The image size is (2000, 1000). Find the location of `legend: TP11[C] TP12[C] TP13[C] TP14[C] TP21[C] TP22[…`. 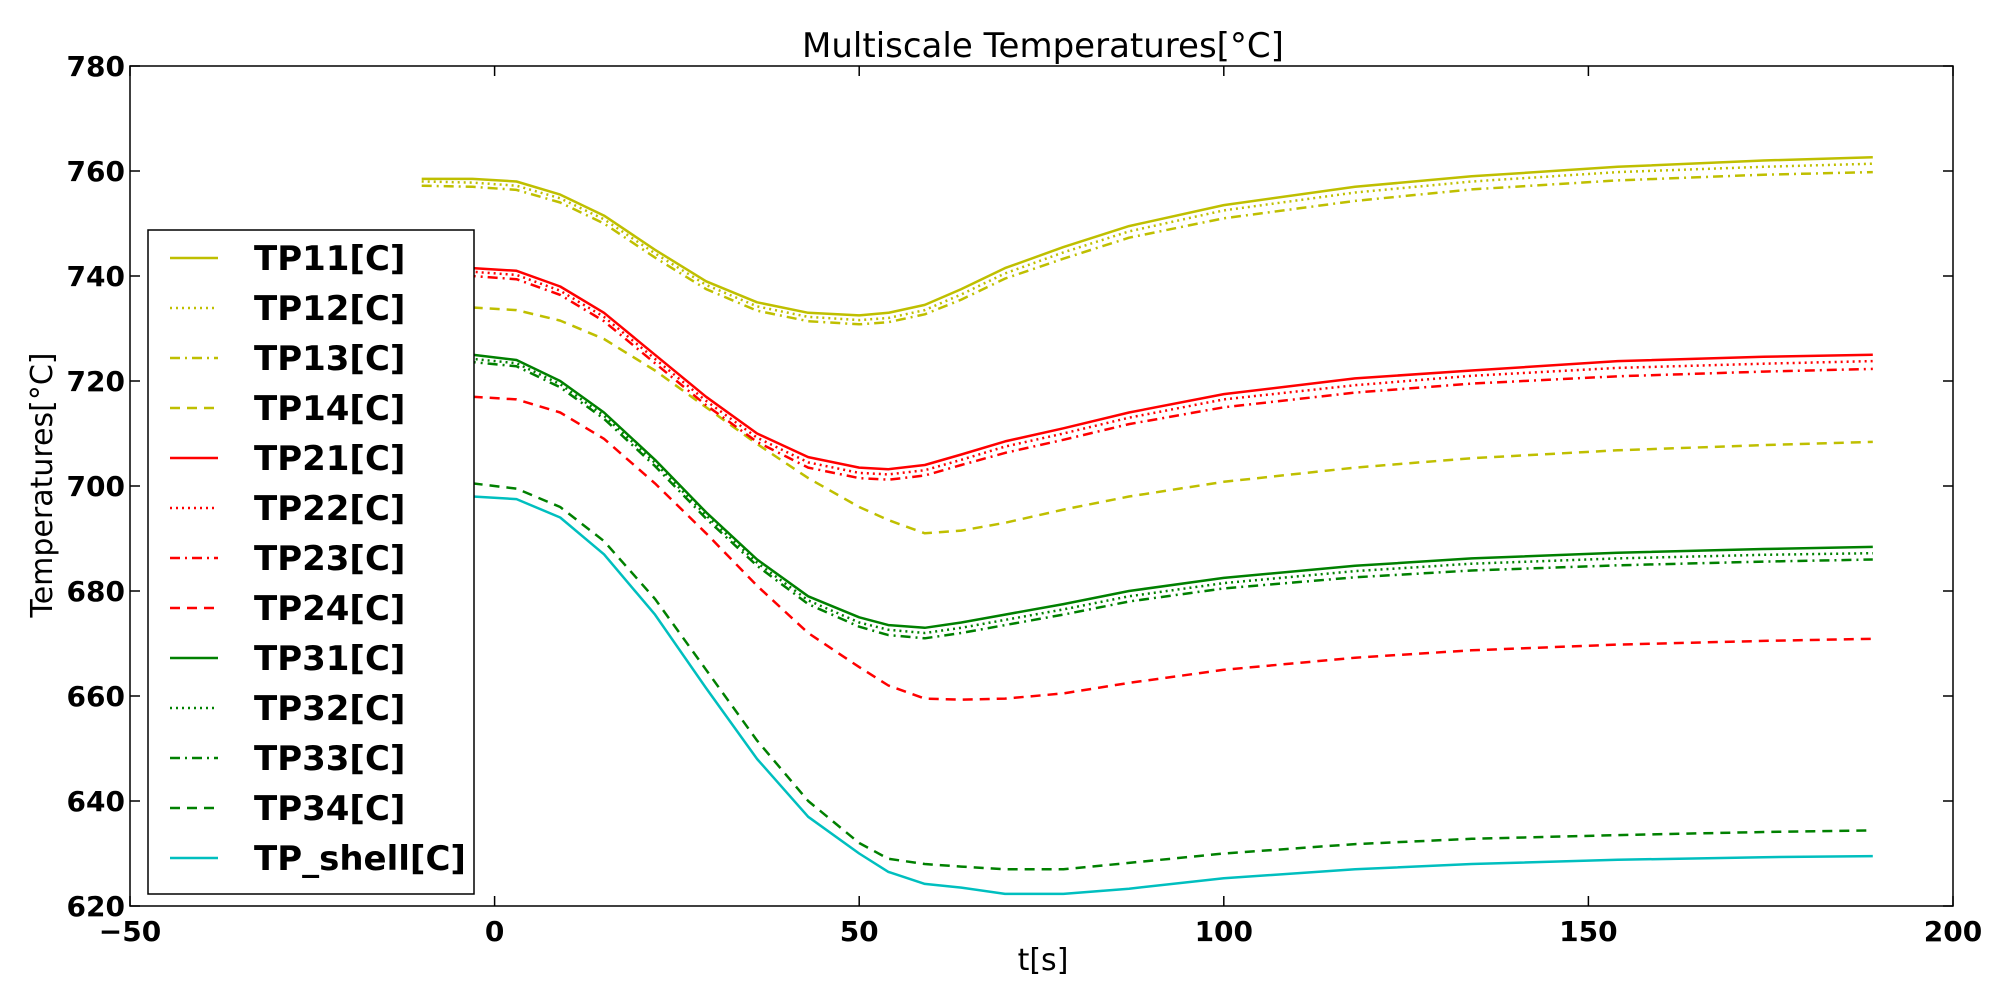

legend: TP11[C] TP12[C] TP13[C] TP14[C] TP21[C] TP22[… is located at coordinates (311, 562).